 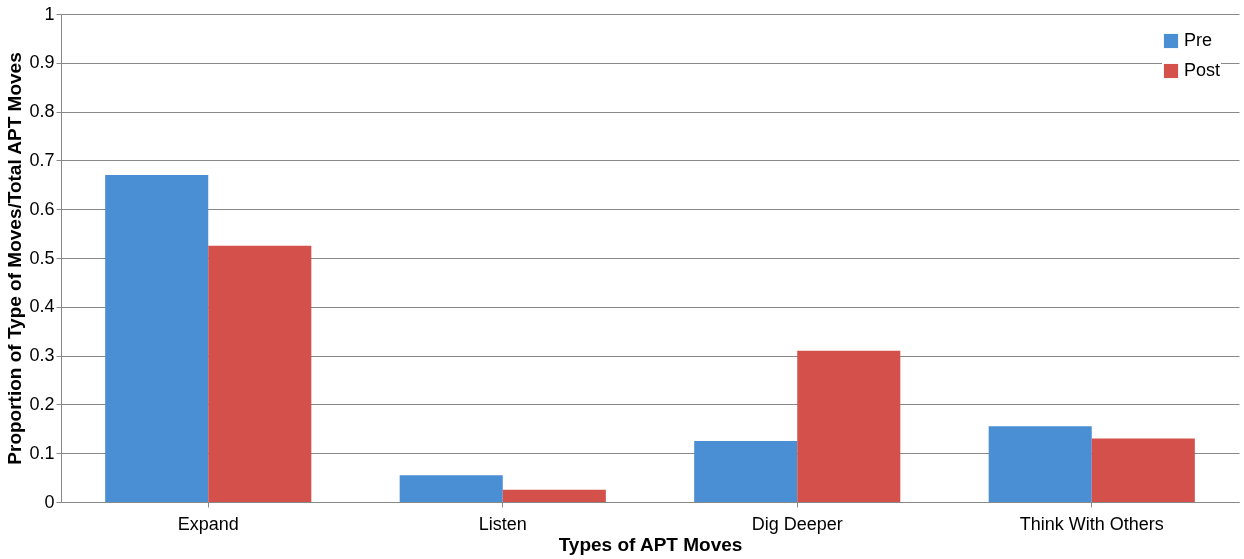 I want to click on y-tick-label: 1, so click(x=49, y=13).